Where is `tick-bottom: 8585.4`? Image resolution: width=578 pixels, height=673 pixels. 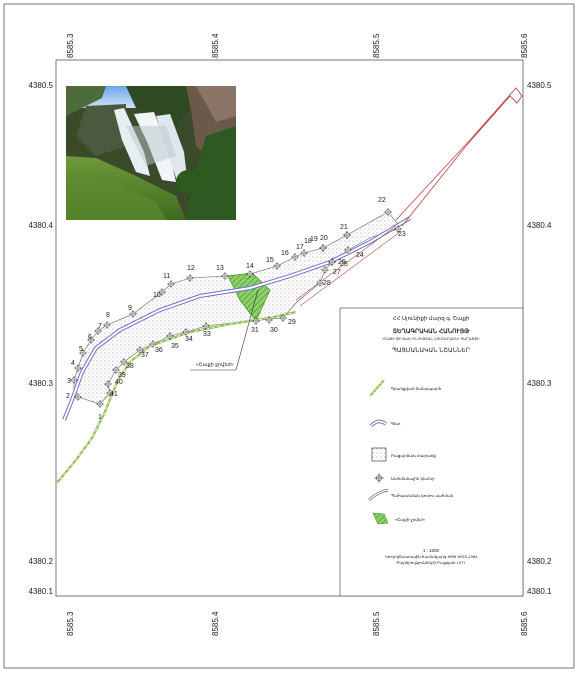
tick-bottom: 8585.4 is located at coordinates (215, 623).